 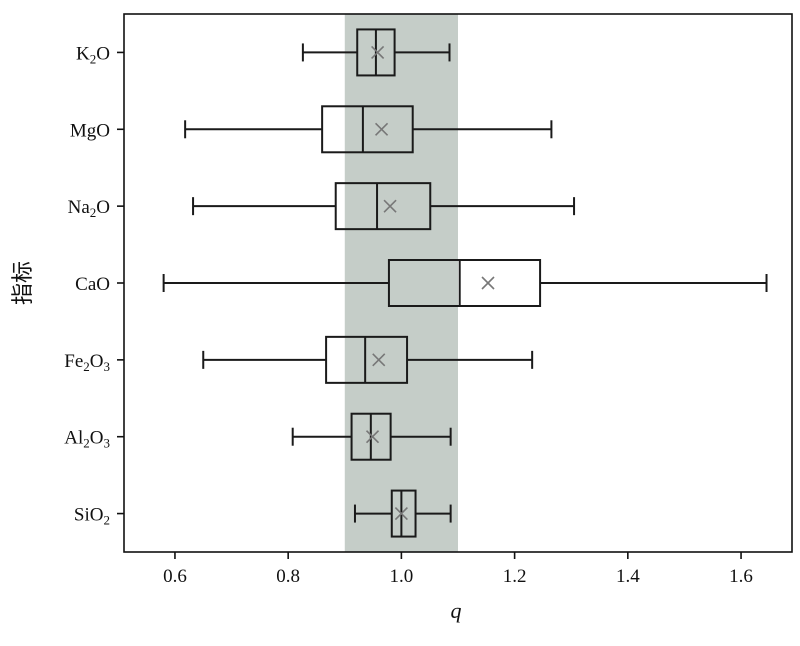 What do you see at coordinates (741, 576) in the screenshot?
I see `x-tick-label: 1.6` at bounding box center [741, 576].